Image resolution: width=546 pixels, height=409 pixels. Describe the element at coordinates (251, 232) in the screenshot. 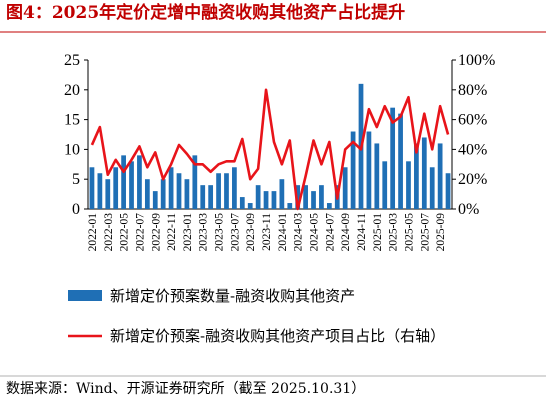

I see `x-tick-label: 2023-09` at that location.